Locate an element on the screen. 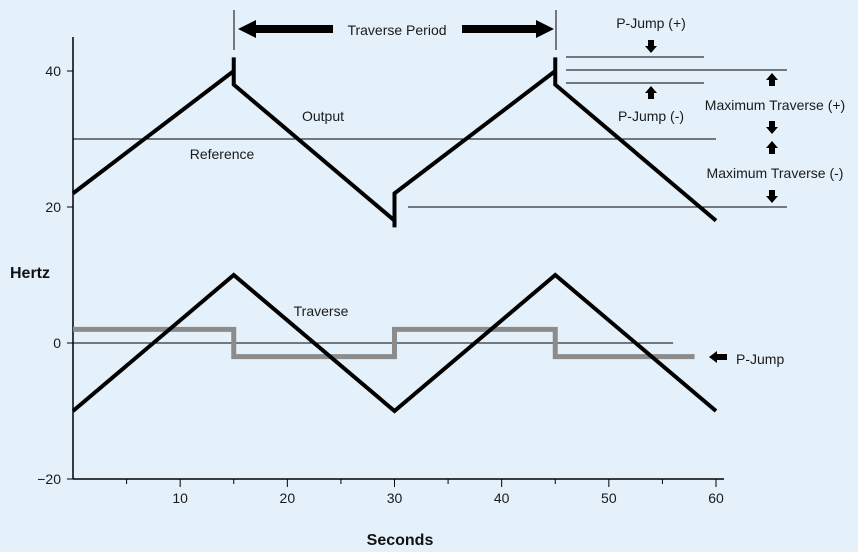 Image resolution: width=858 pixels, height=552 pixels. arrow-left-shaft is located at coordinates (294, 29).